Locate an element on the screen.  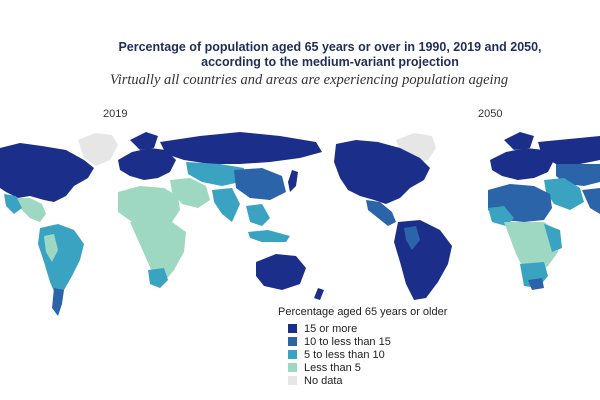
region-north-africa is located at coordinates (149, 205).